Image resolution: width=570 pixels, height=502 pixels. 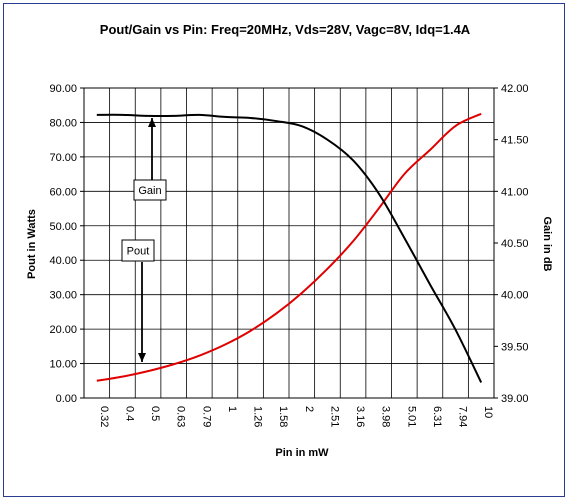 I want to click on y-left-tick-label: 20.00, so click(x=63, y=330).